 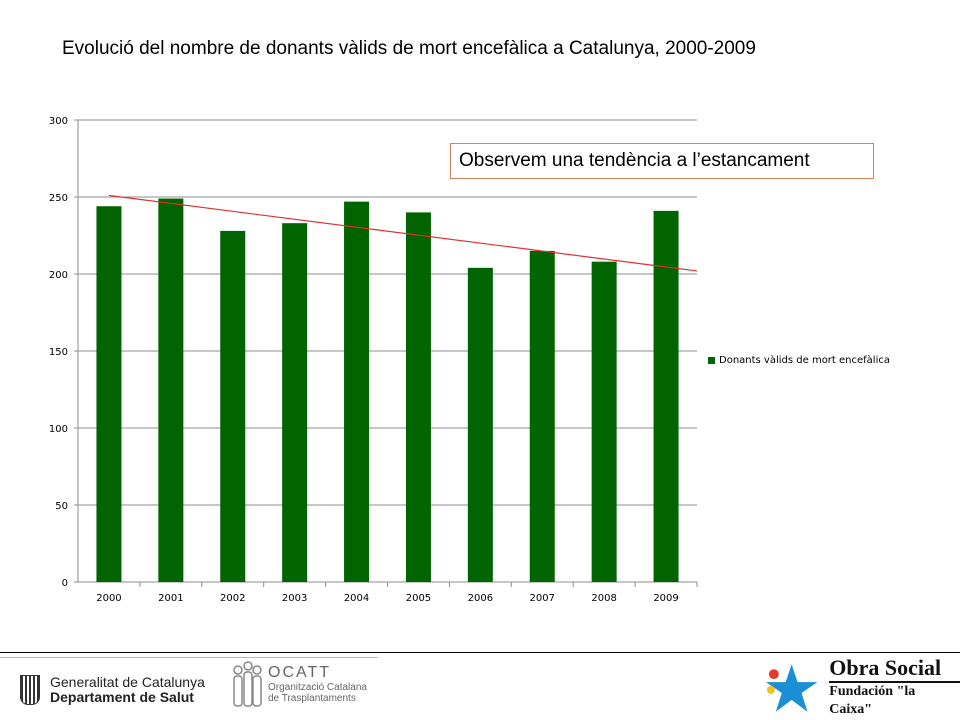 I want to click on fundacion-name: Fundación "la Caixa", so click(x=894, y=700).